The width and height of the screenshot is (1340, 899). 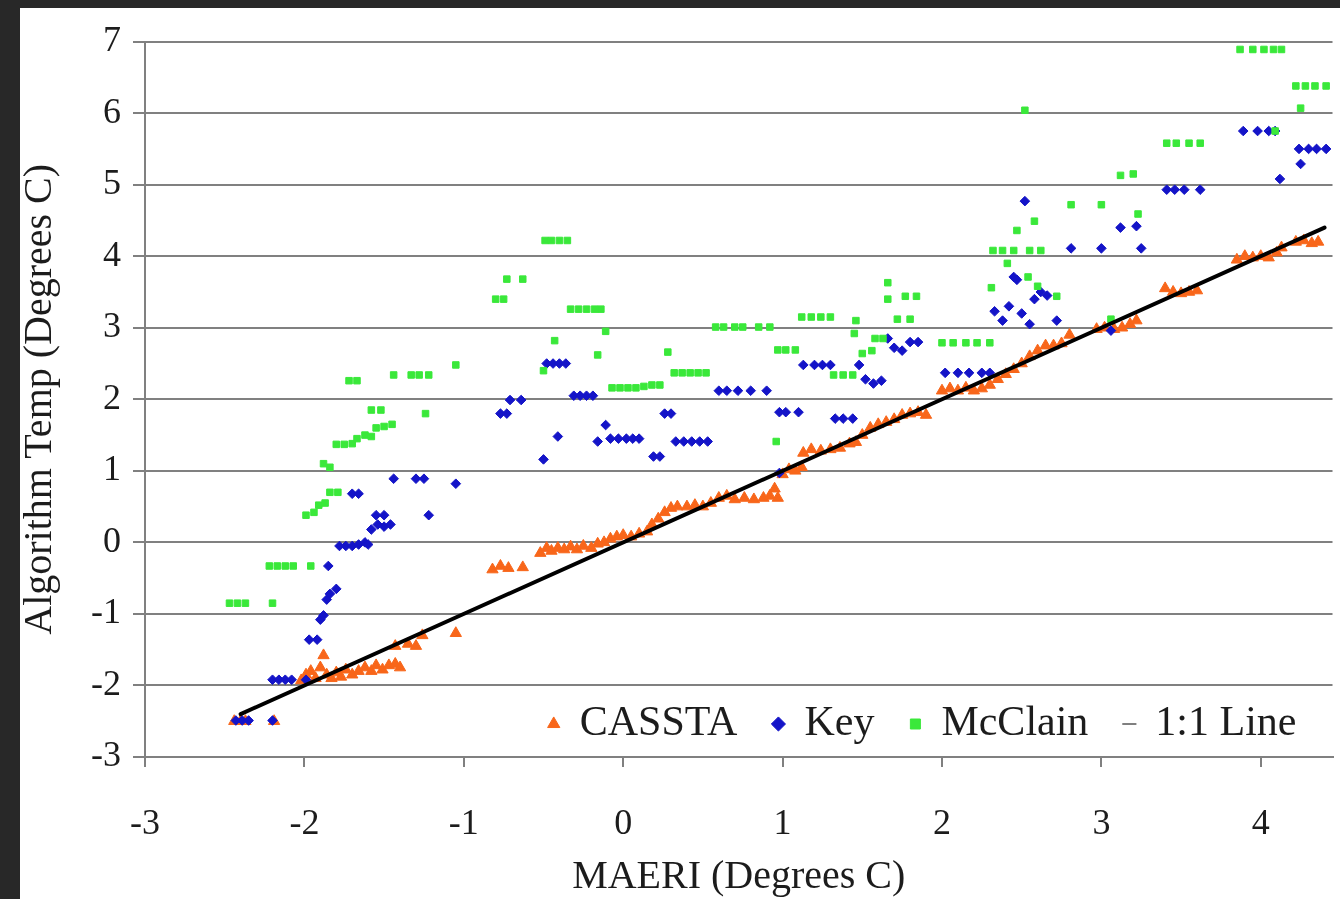 I want to click on x-axis-title: MAERI (Degrees C), so click(x=739, y=874).